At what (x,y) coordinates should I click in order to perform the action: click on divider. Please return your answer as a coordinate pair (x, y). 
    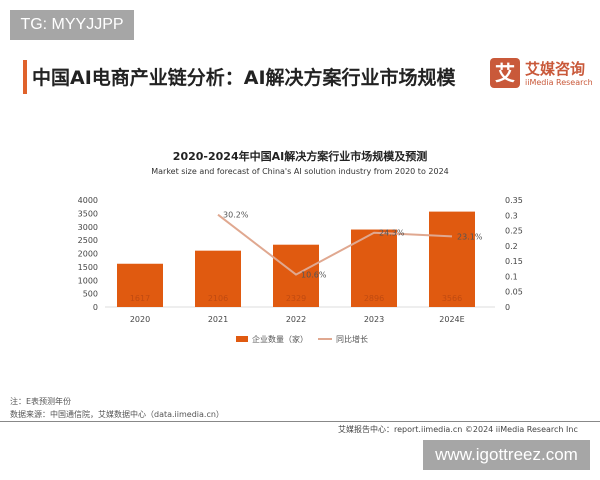
    Looking at the image, I should click on (300, 421).